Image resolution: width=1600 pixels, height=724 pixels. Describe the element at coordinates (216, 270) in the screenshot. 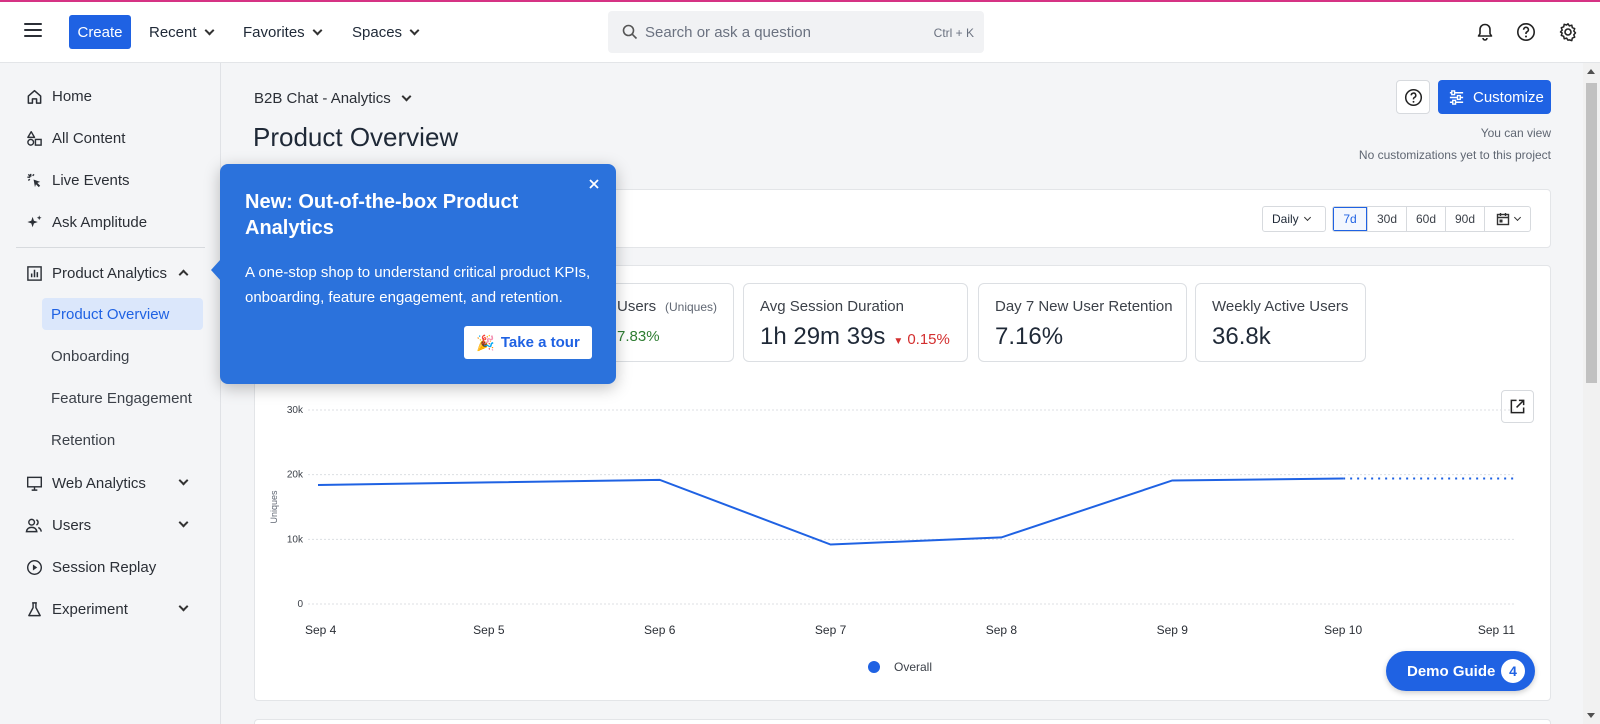

I see `popover-arrow` at that location.